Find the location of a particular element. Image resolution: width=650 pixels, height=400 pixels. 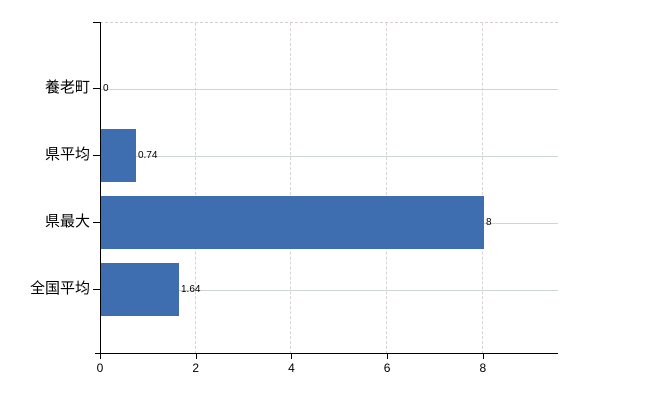

x-tick-label: 8 is located at coordinates (483, 368).